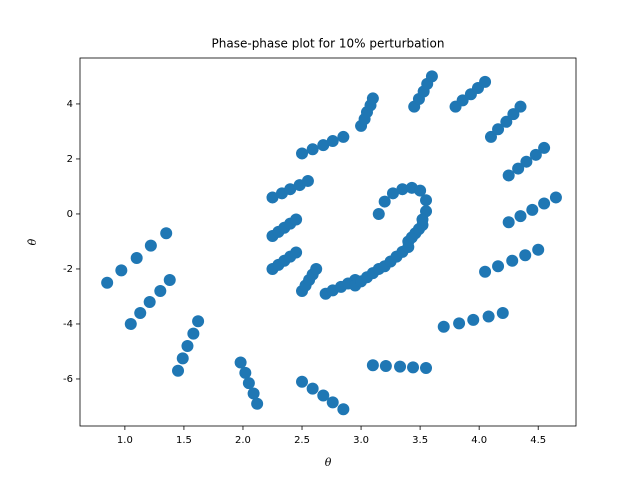 The image size is (640, 480). I want to click on y-tick-label: 2, so click(70, 159).